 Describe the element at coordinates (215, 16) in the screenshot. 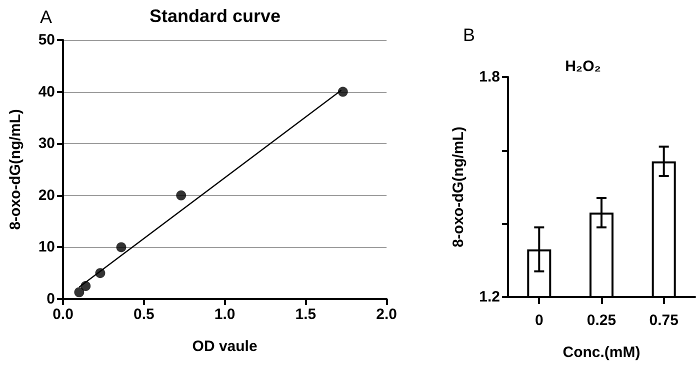

I see `chart-title: Standard curve` at that location.